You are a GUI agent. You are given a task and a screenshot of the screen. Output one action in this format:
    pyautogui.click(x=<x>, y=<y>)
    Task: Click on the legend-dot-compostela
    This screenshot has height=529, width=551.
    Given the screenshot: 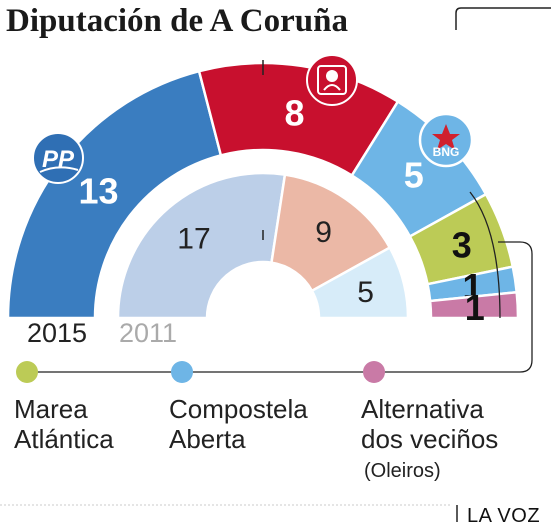 What is the action you would take?
    pyautogui.click(x=182, y=372)
    